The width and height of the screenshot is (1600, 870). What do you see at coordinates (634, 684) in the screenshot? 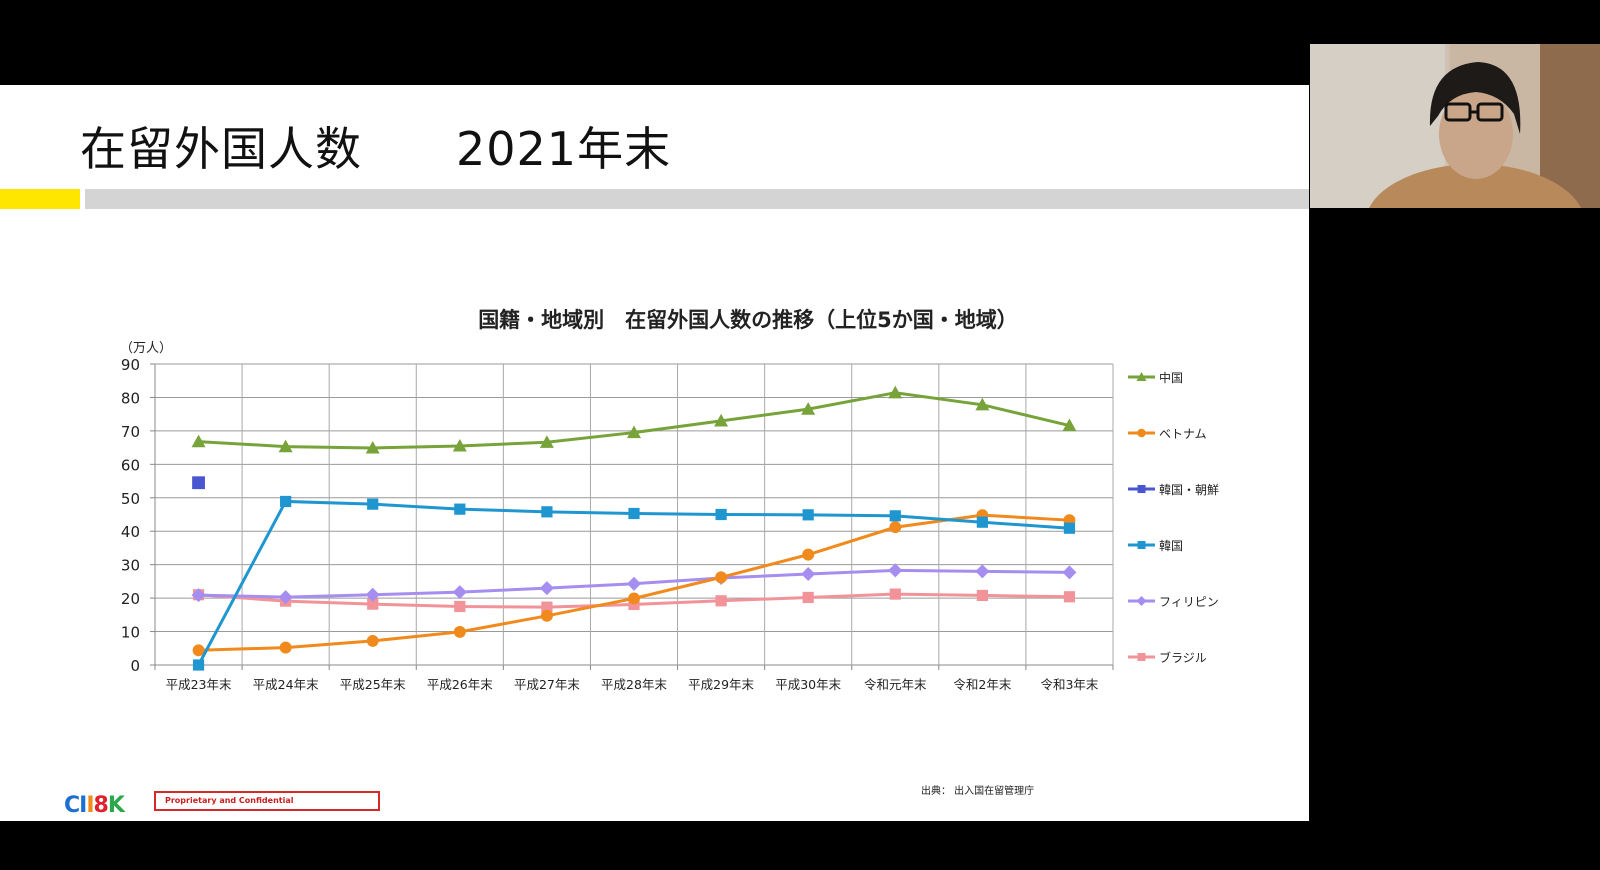
I see `x-tick-label: 平成28年末` at bounding box center [634, 684].